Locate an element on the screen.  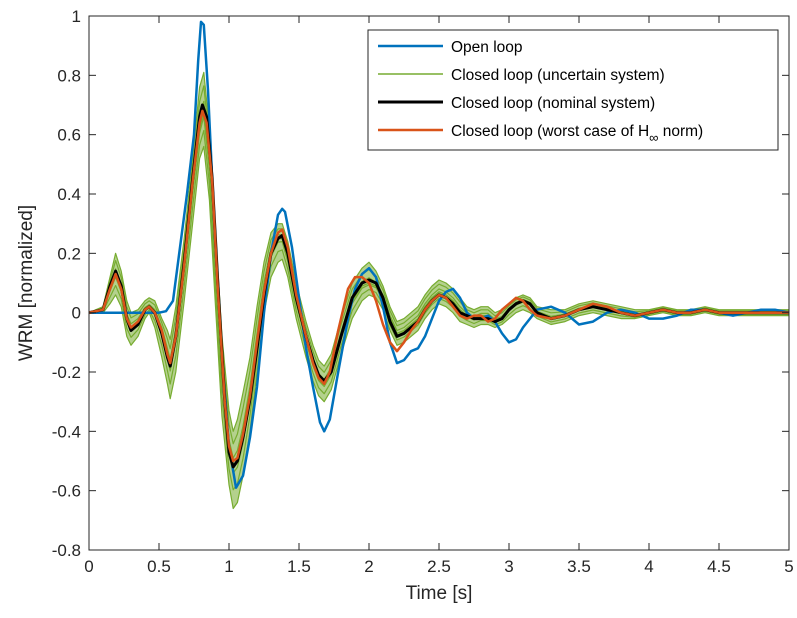
legend-entry-label: Closed loop (nominal system) is located at coordinates (553, 103).